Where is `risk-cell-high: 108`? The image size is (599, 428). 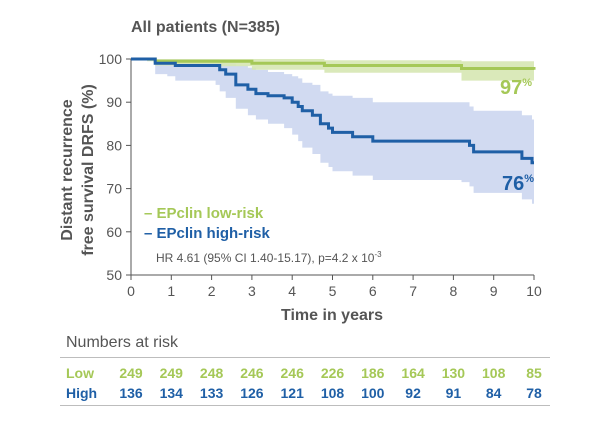
risk-cell-high: 108 is located at coordinates (332, 393).